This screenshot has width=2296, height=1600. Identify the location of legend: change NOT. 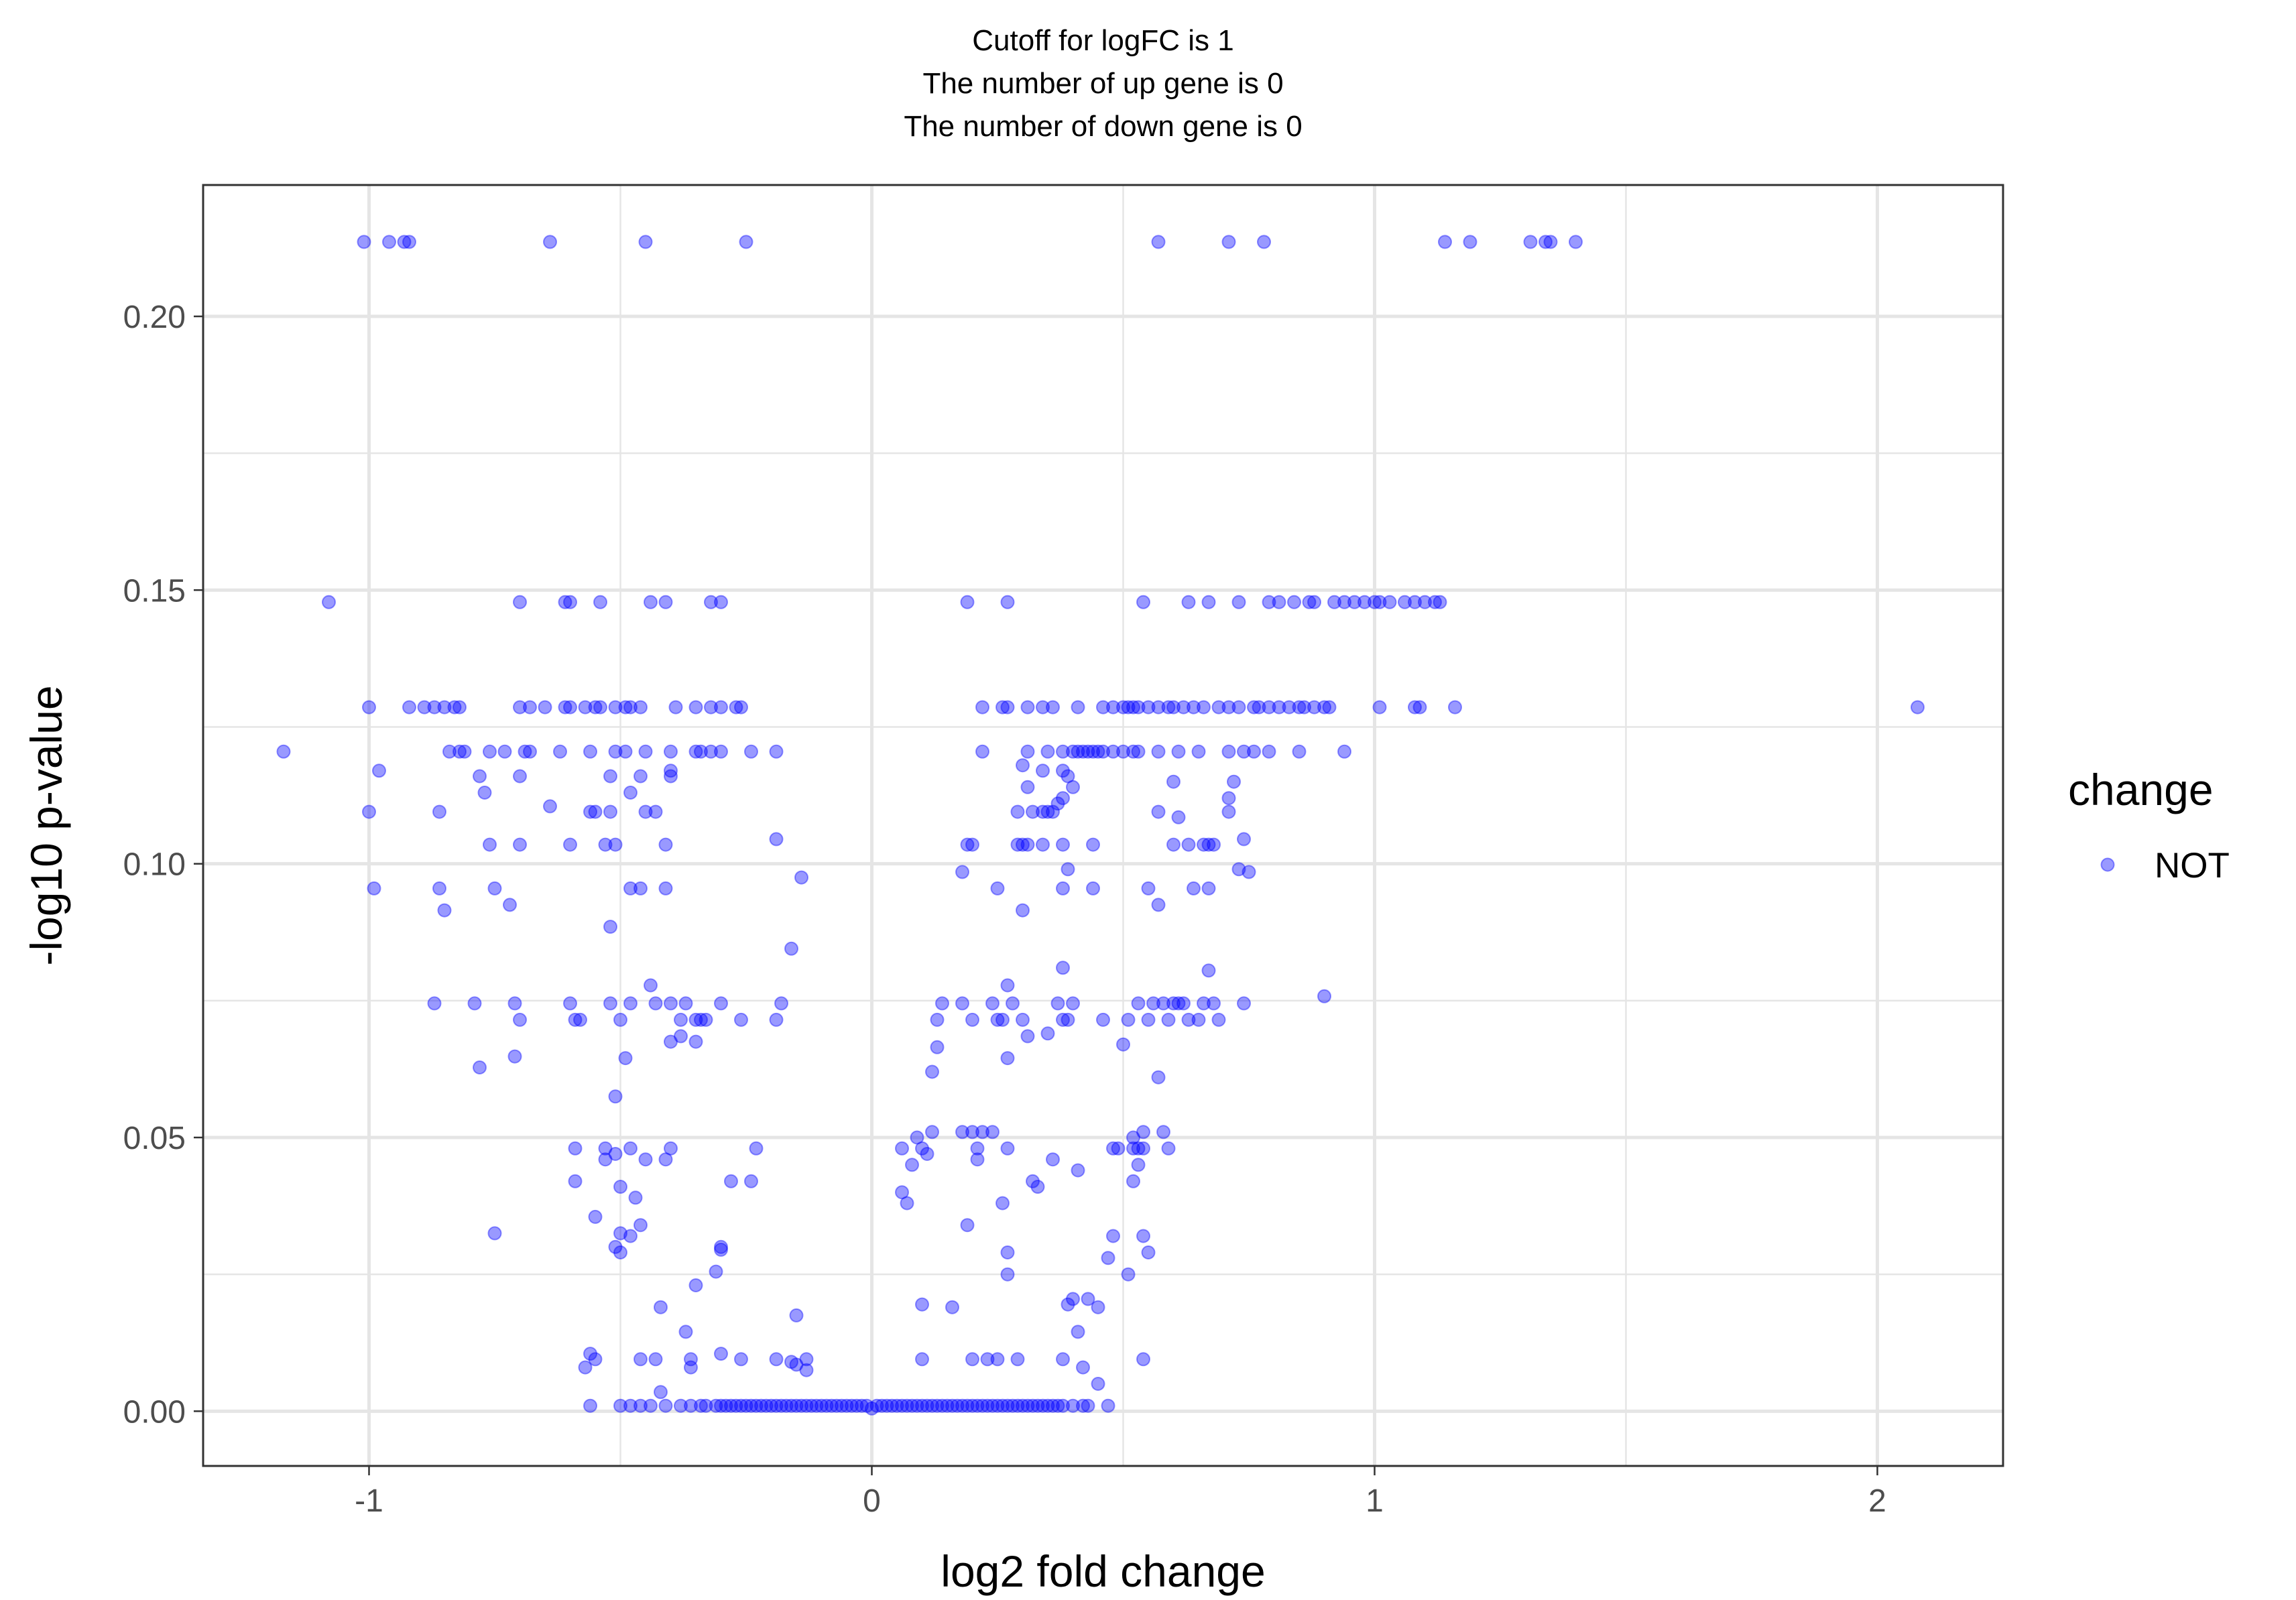
(2149, 825).